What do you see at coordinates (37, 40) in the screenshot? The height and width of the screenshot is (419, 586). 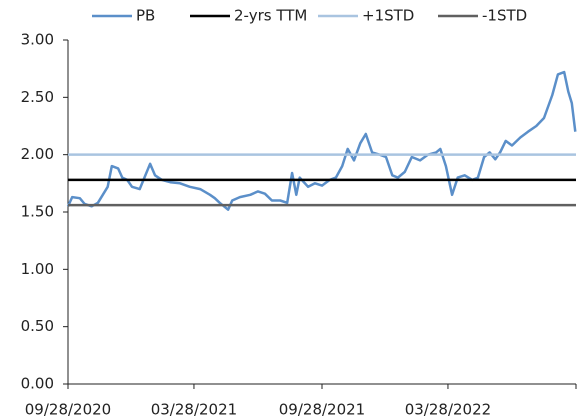 I see `y-tick-label: 3.00` at bounding box center [37, 40].